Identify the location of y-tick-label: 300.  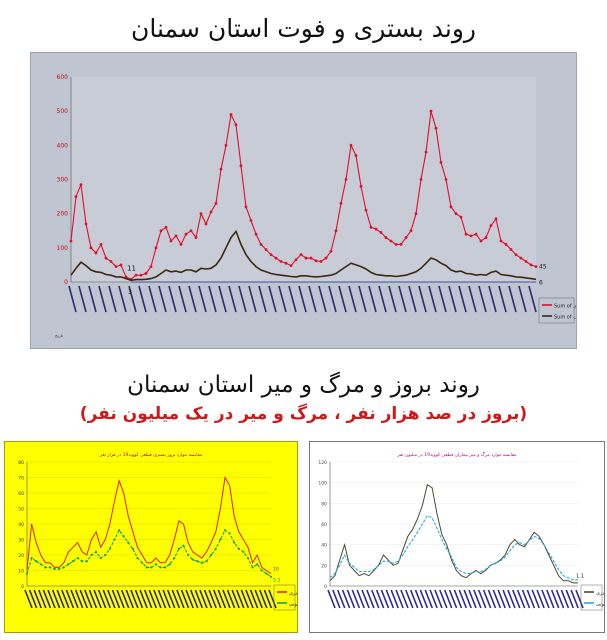
(63, 180).